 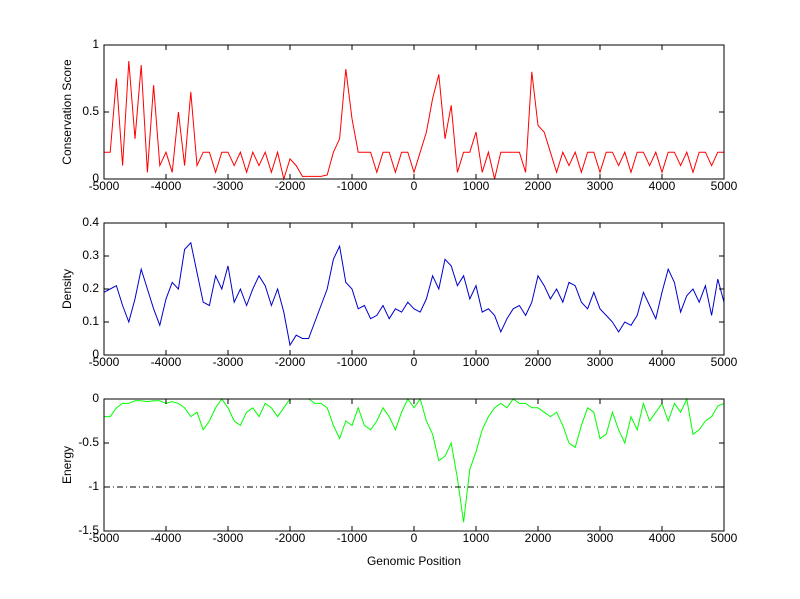 I want to click on y-tick-label: -0.5, so click(x=88, y=442).